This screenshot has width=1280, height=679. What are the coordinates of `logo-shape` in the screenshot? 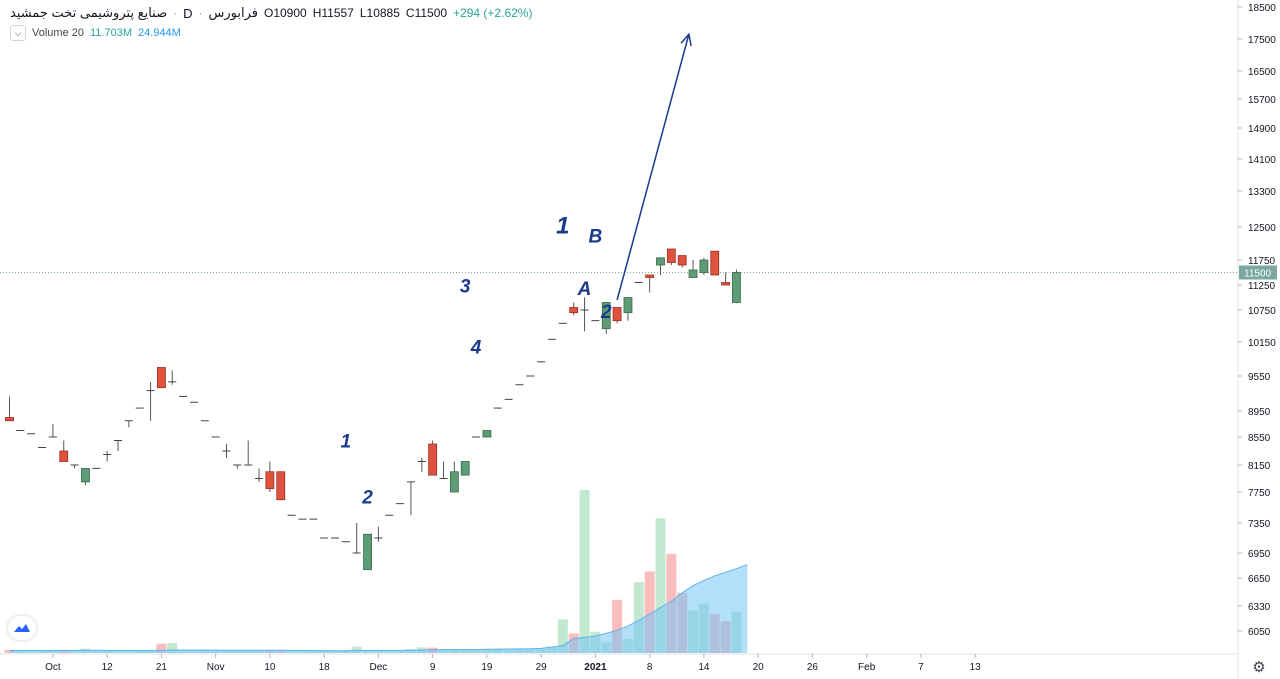 It's located at (22, 628).